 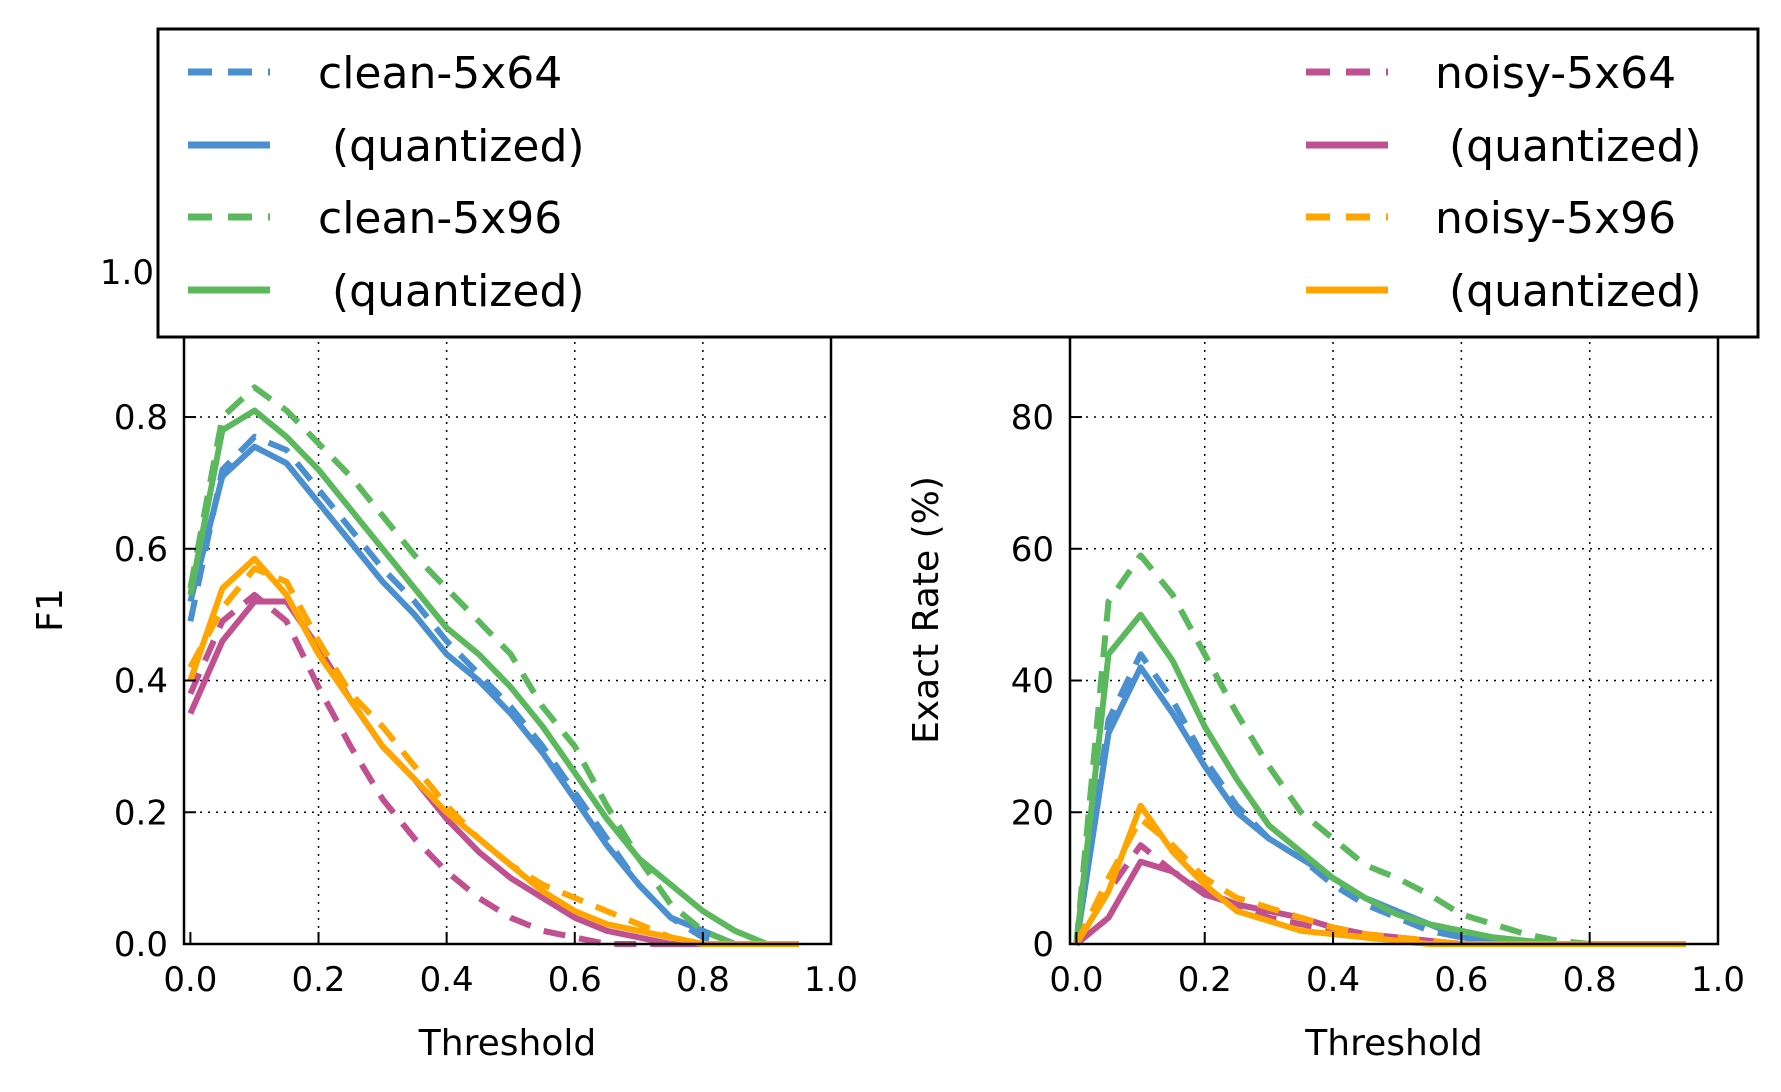 What do you see at coordinates (447, 980) in the screenshot?
I see `f1-x-tick-label: 0.4` at bounding box center [447, 980].